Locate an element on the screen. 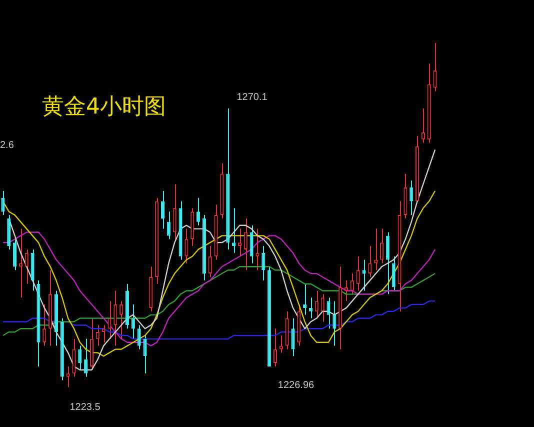 The image size is (534, 427). annotation: 1226.96 is located at coordinates (296, 385).